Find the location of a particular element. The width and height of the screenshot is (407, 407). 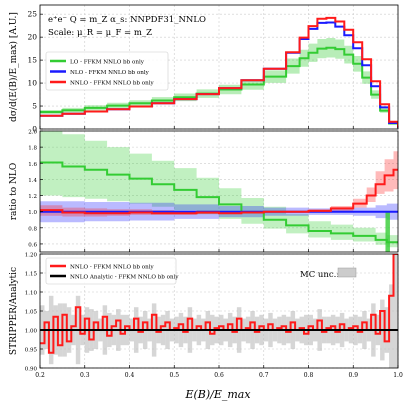

y-axis-label-middle: ratio to NLO is located at coordinates (14, 192).